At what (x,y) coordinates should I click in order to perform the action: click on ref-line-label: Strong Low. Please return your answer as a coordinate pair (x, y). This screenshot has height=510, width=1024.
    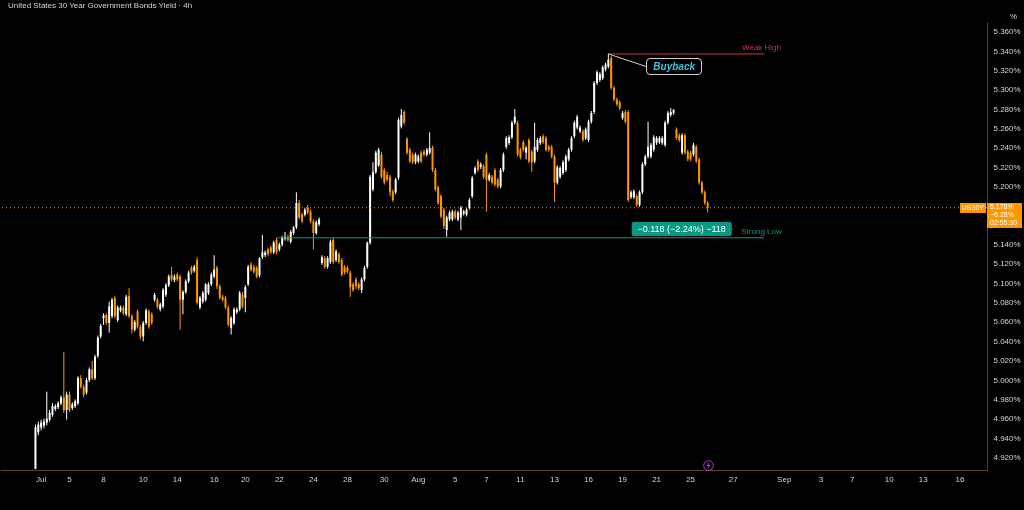
    Looking at the image, I should click on (761, 231).